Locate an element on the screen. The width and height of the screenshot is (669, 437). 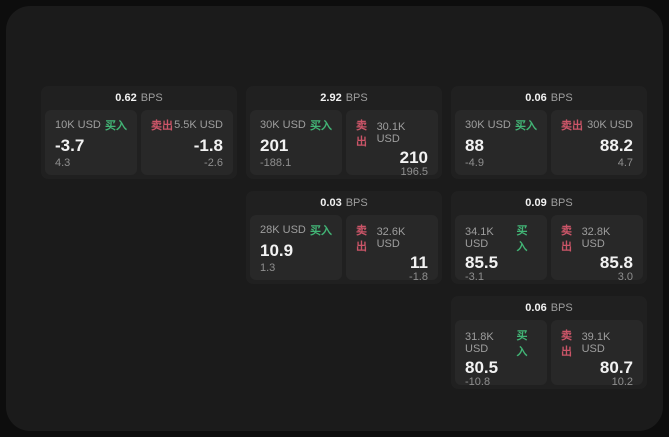
sell-size: 30.1K USD is located at coordinates (391, 133).